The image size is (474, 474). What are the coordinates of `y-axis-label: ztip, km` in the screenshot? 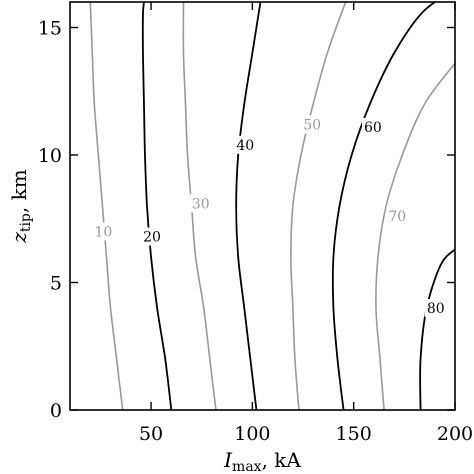 It's located at (20, 206).